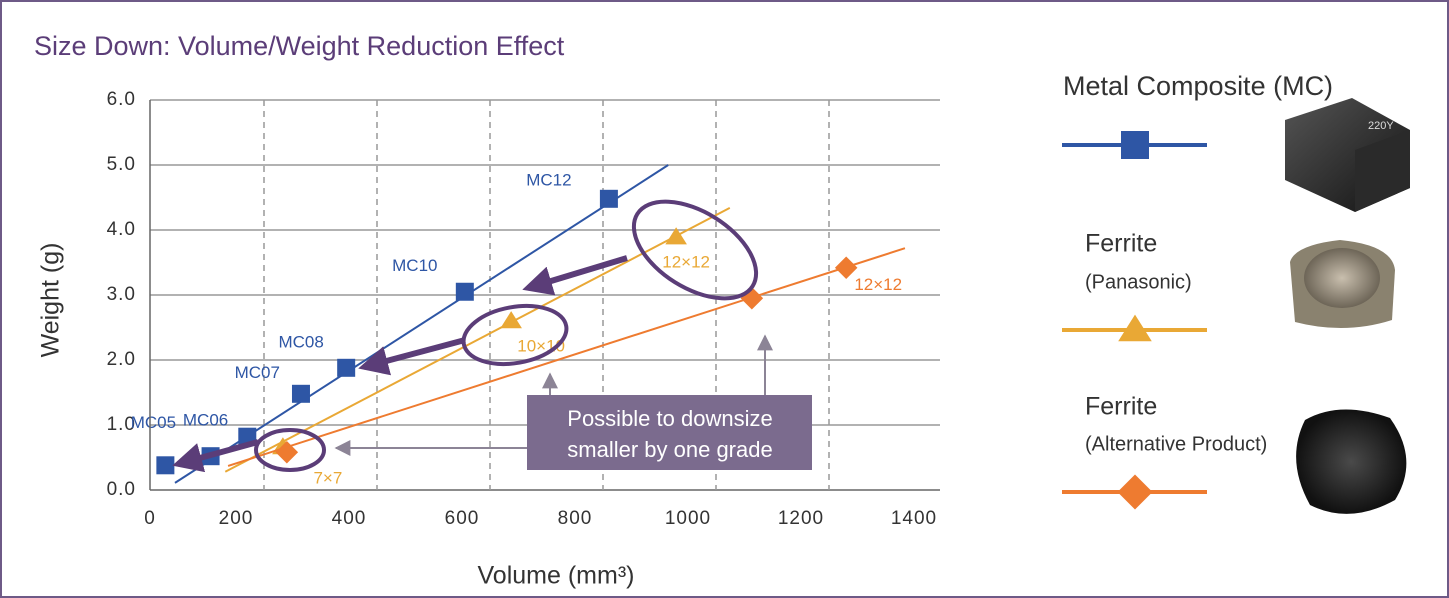 The height and width of the screenshot is (598, 1449). What do you see at coordinates (153, 422) in the screenshot?
I see `point-label: MC05` at bounding box center [153, 422].